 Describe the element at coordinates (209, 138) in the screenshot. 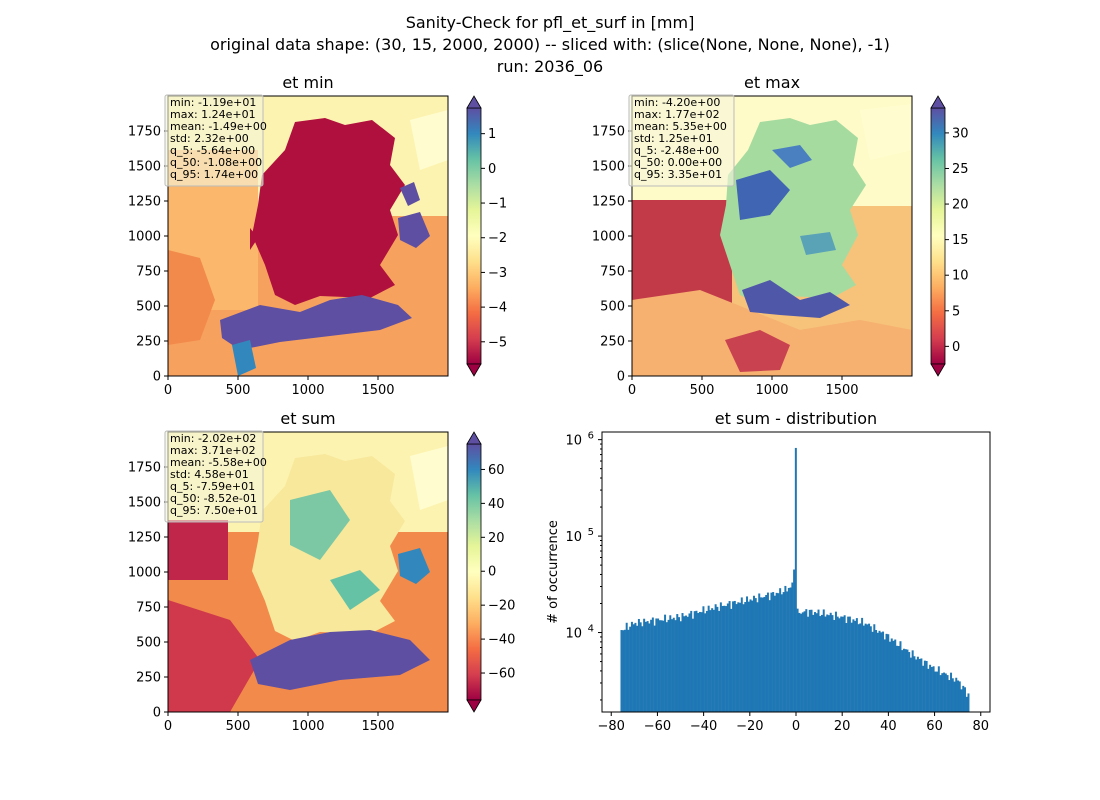

I see `stats-line: std: 2.32e+00` at that location.